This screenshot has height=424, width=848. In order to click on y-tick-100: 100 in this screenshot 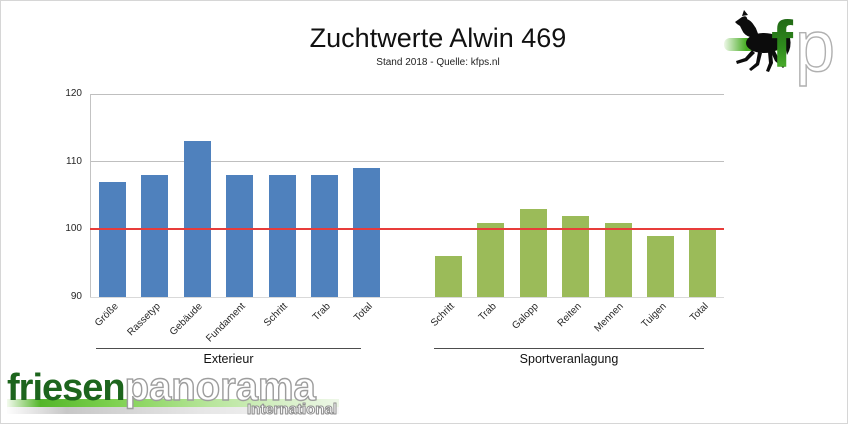, I will do `click(73, 229)`.